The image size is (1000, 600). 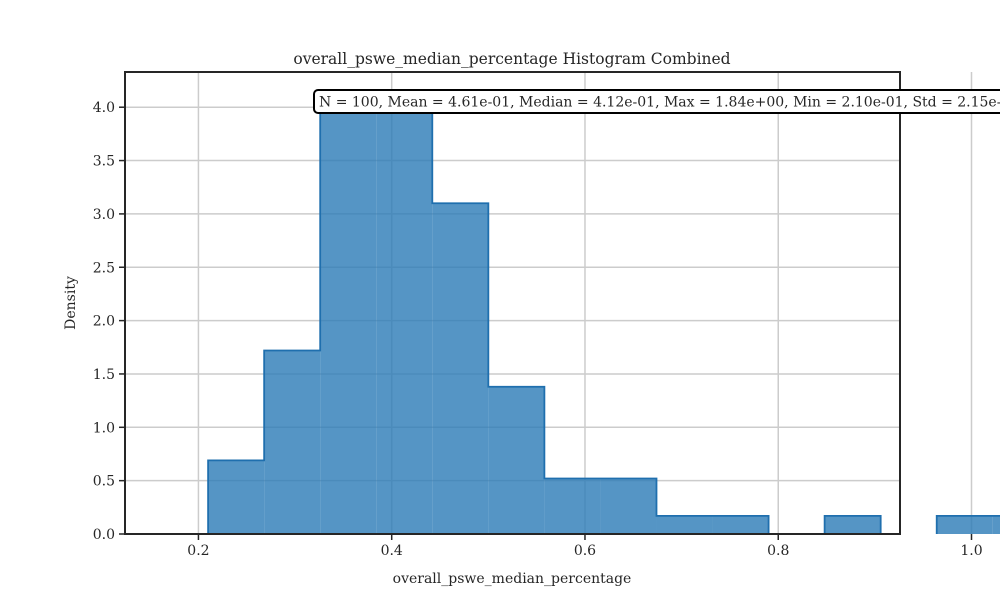 What do you see at coordinates (104, 108) in the screenshot?
I see `y-tick-label: 4.0` at bounding box center [104, 108].